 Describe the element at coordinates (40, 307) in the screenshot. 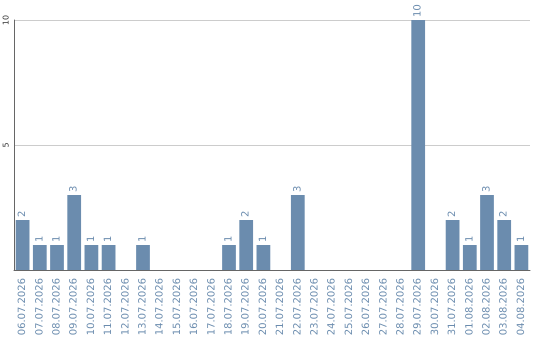

I see `x-tick-label: 07.07.2026` at that location.